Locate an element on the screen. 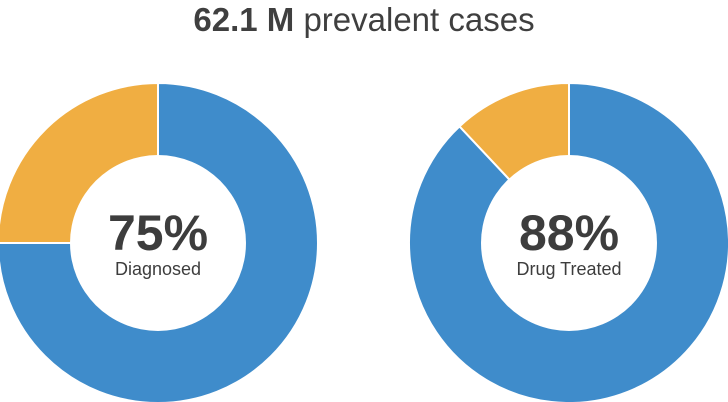 Image resolution: width=728 pixels, height=402 pixels. donut-diagnosed-label: Diagnosed is located at coordinates (158, 269).